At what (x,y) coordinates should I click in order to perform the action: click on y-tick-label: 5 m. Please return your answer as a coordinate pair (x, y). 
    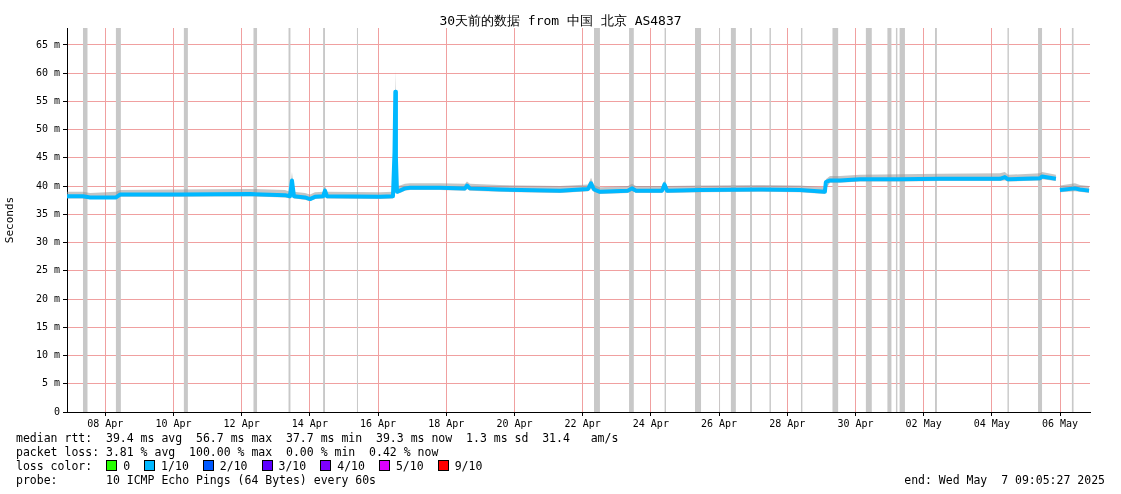
    Looking at the image, I should click on (50, 383).